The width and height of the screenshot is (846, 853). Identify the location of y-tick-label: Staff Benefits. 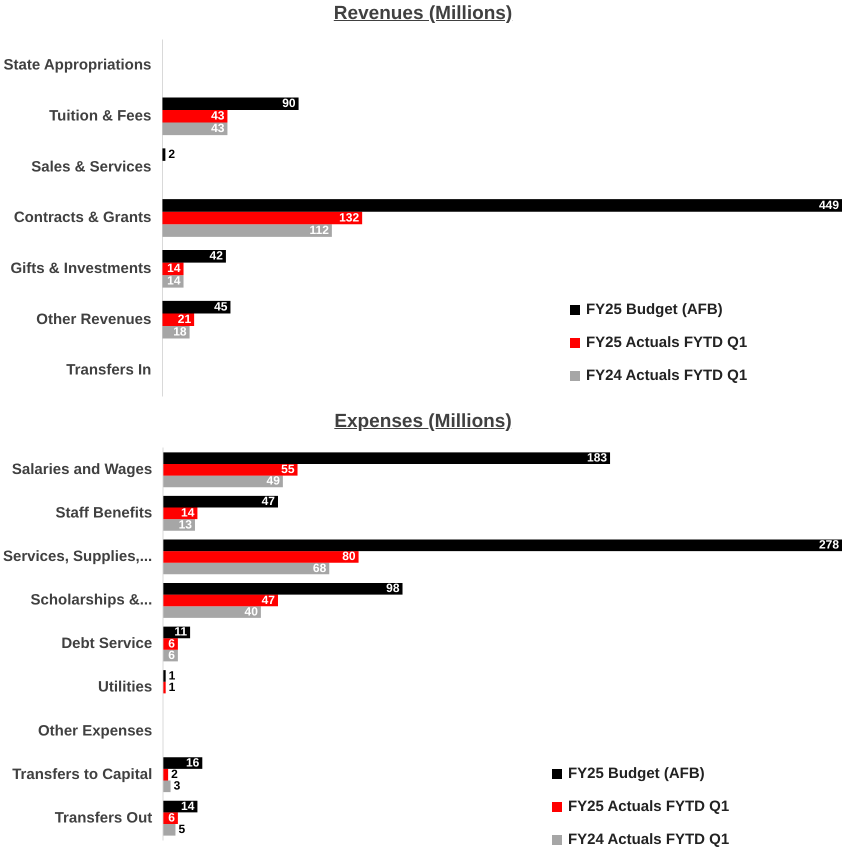
(104, 513).